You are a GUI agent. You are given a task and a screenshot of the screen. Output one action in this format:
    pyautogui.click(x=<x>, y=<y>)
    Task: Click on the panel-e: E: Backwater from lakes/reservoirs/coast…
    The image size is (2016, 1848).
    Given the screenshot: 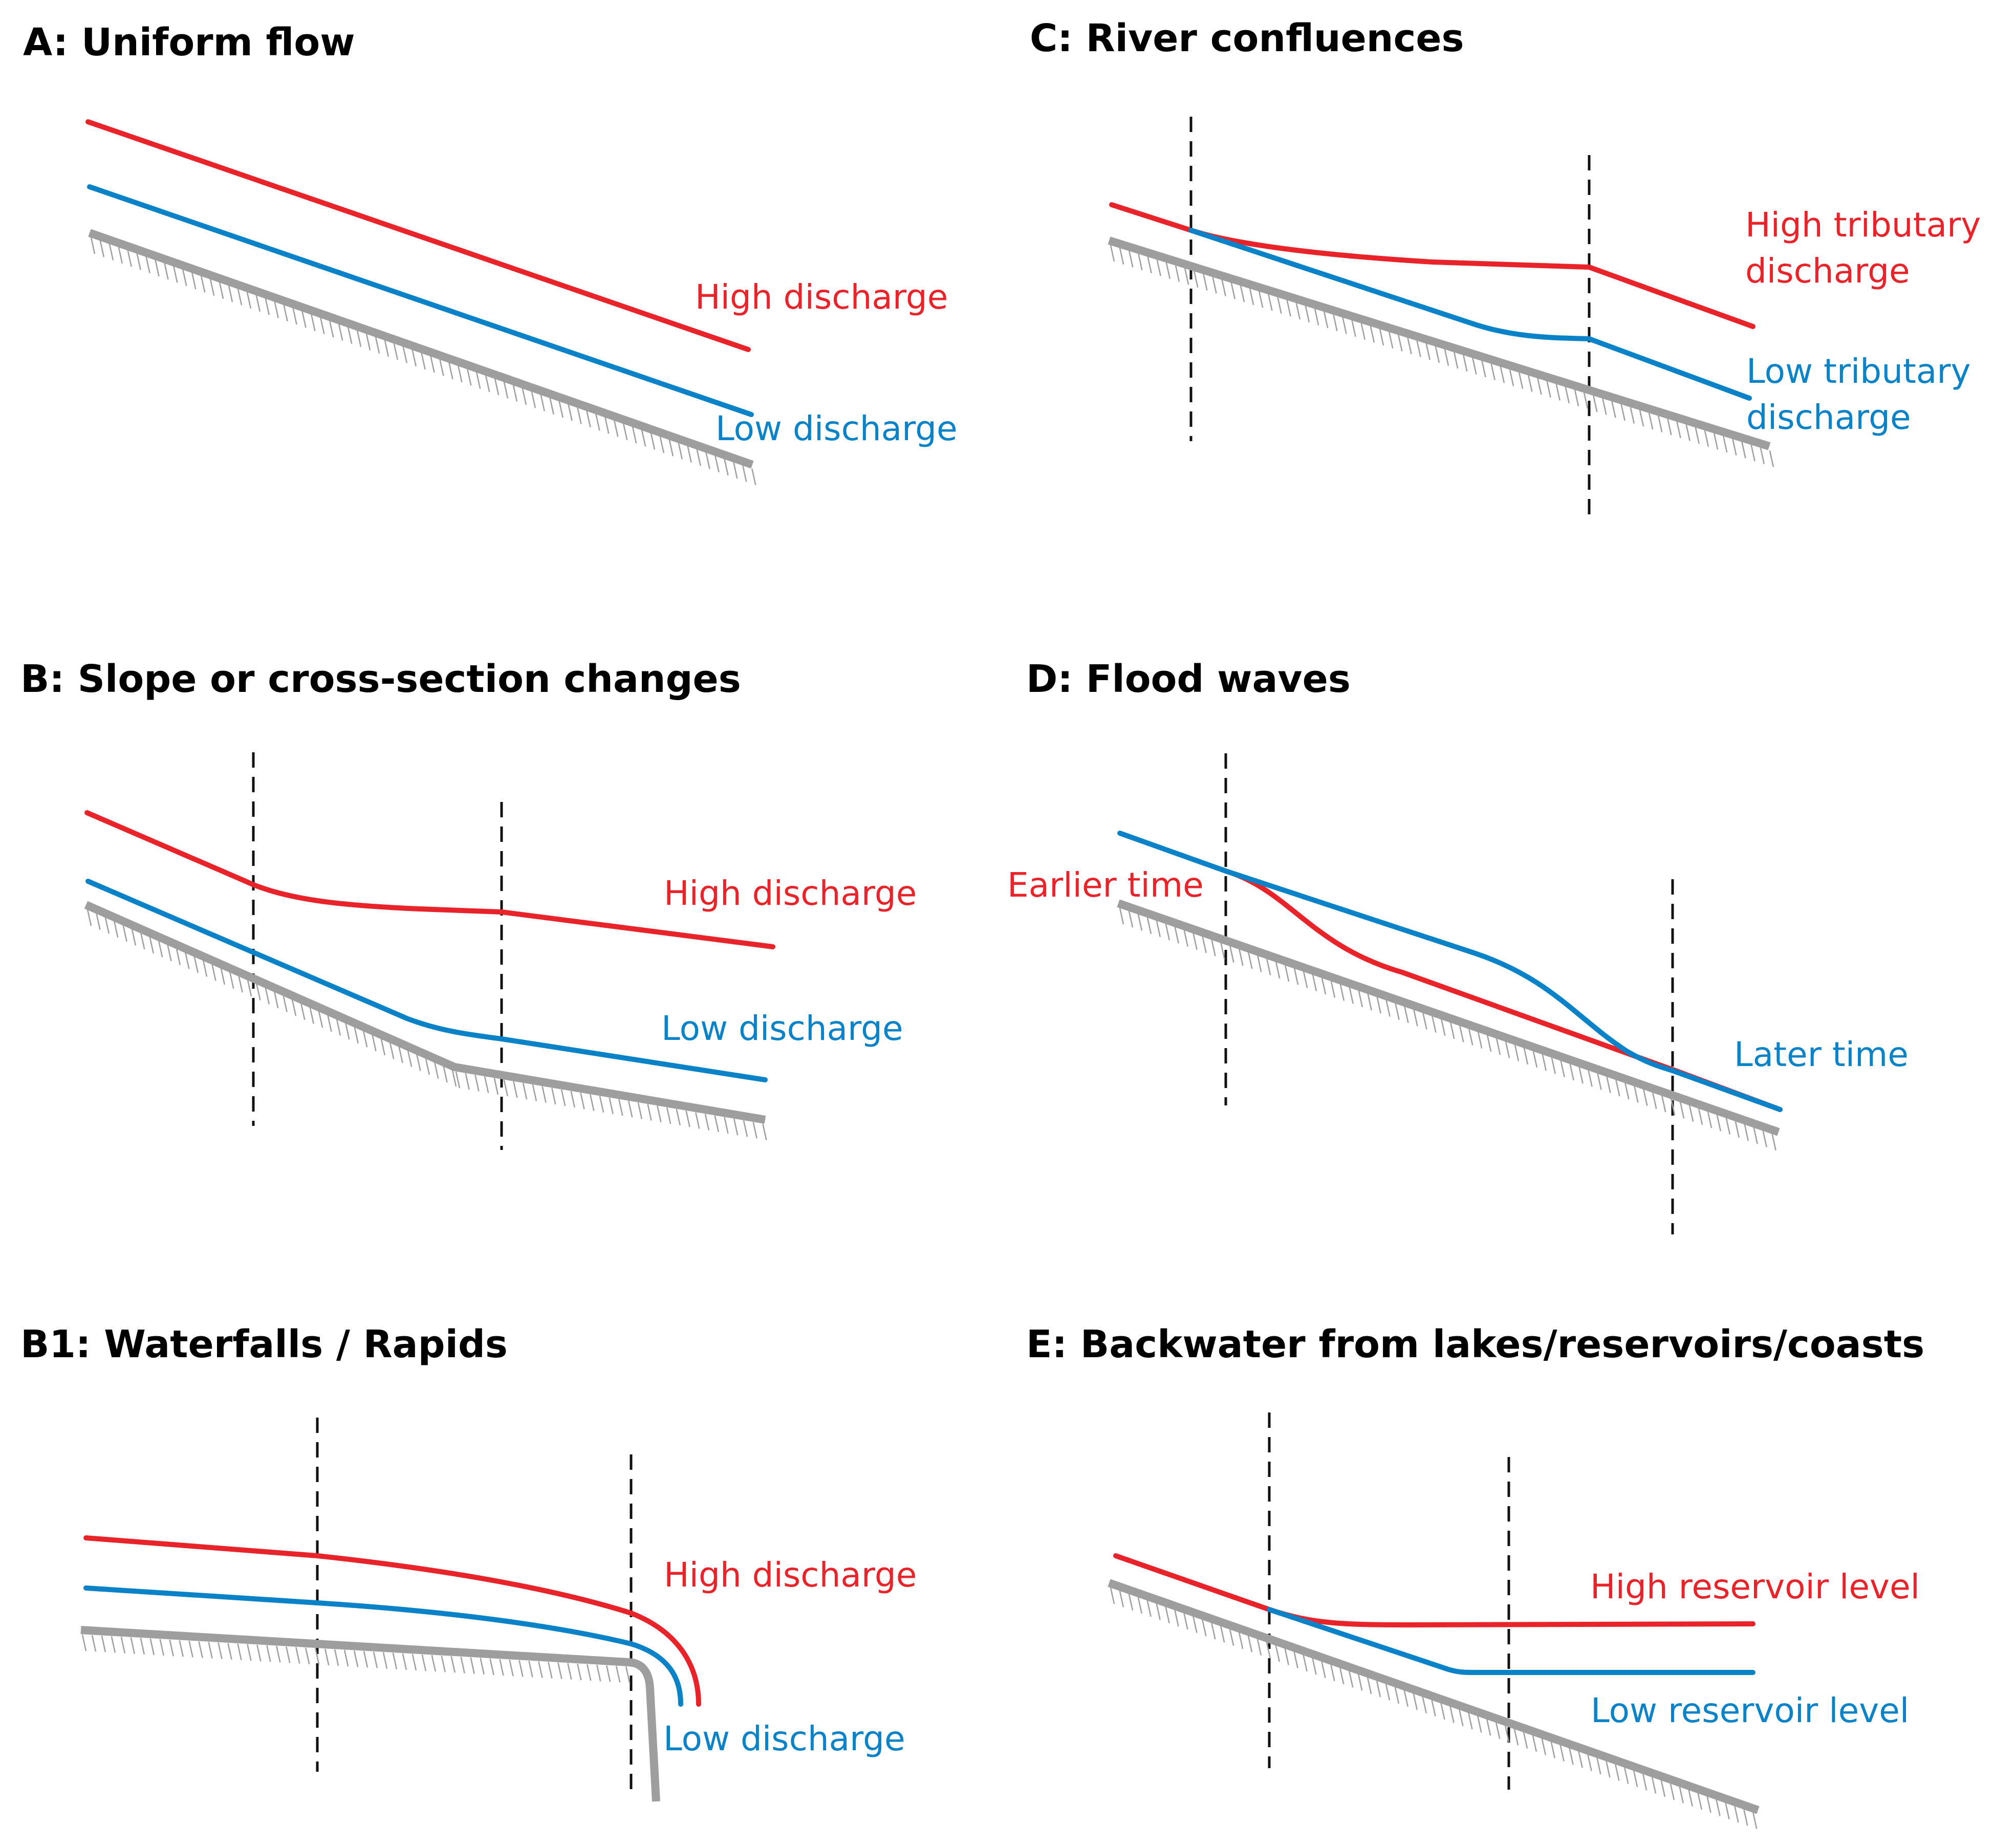 What is the action you would take?
    pyautogui.click(x=1475, y=1575)
    